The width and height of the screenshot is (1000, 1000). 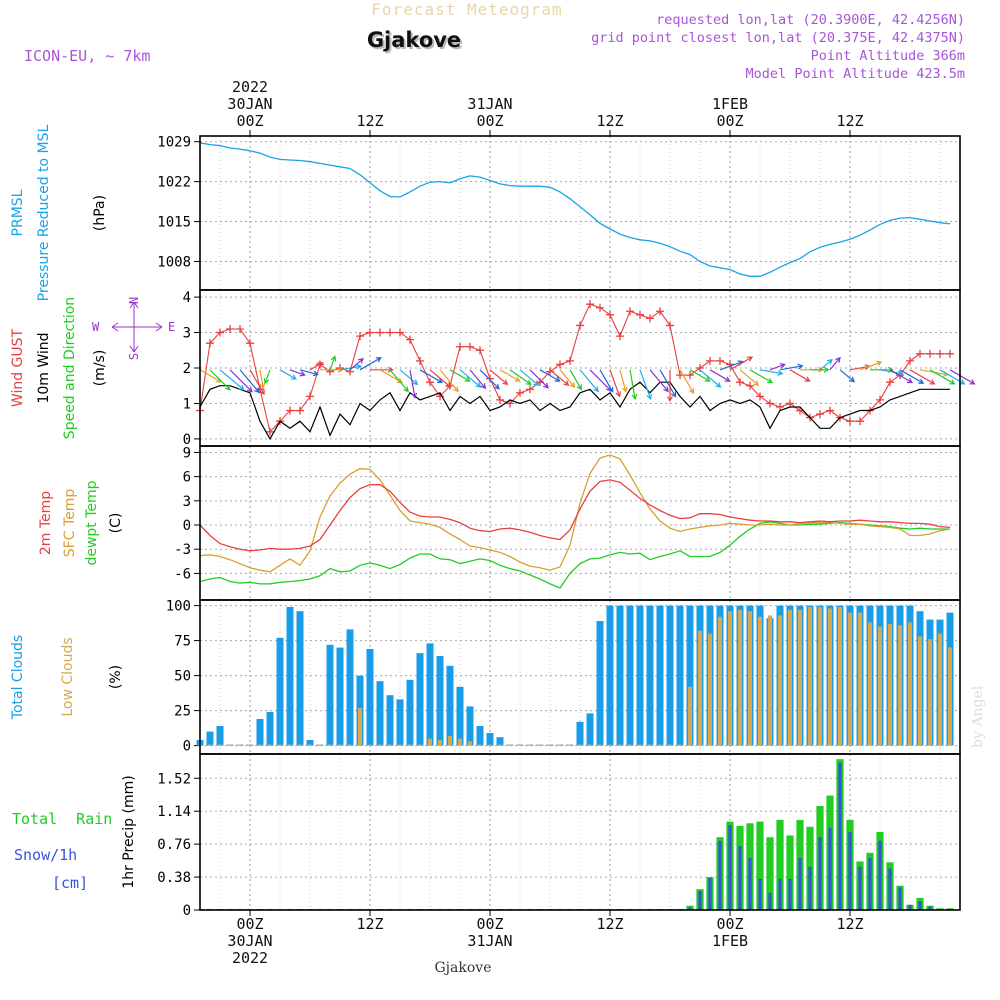 I want to click on location-title: Gjakove, so click(x=416, y=42).